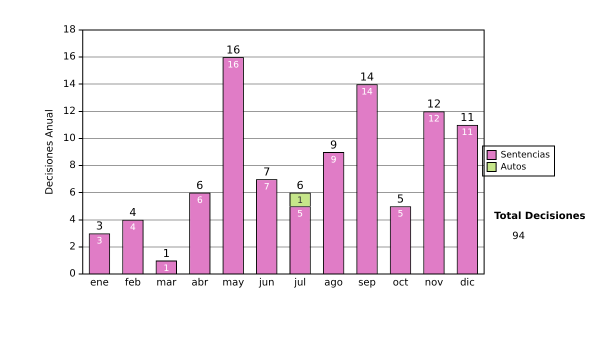 This screenshot has width=600, height=340. I want to click on y-axis-title: Decisiones Anual, so click(50, 152).